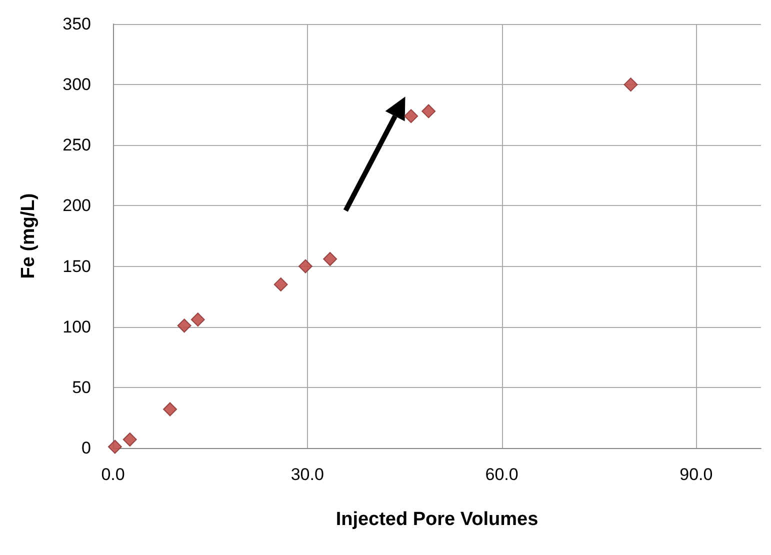  What do you see at coordinates (76, 206) in the screenshot?
I see `y-tick-label: 200` at bounding box center [76, 206].